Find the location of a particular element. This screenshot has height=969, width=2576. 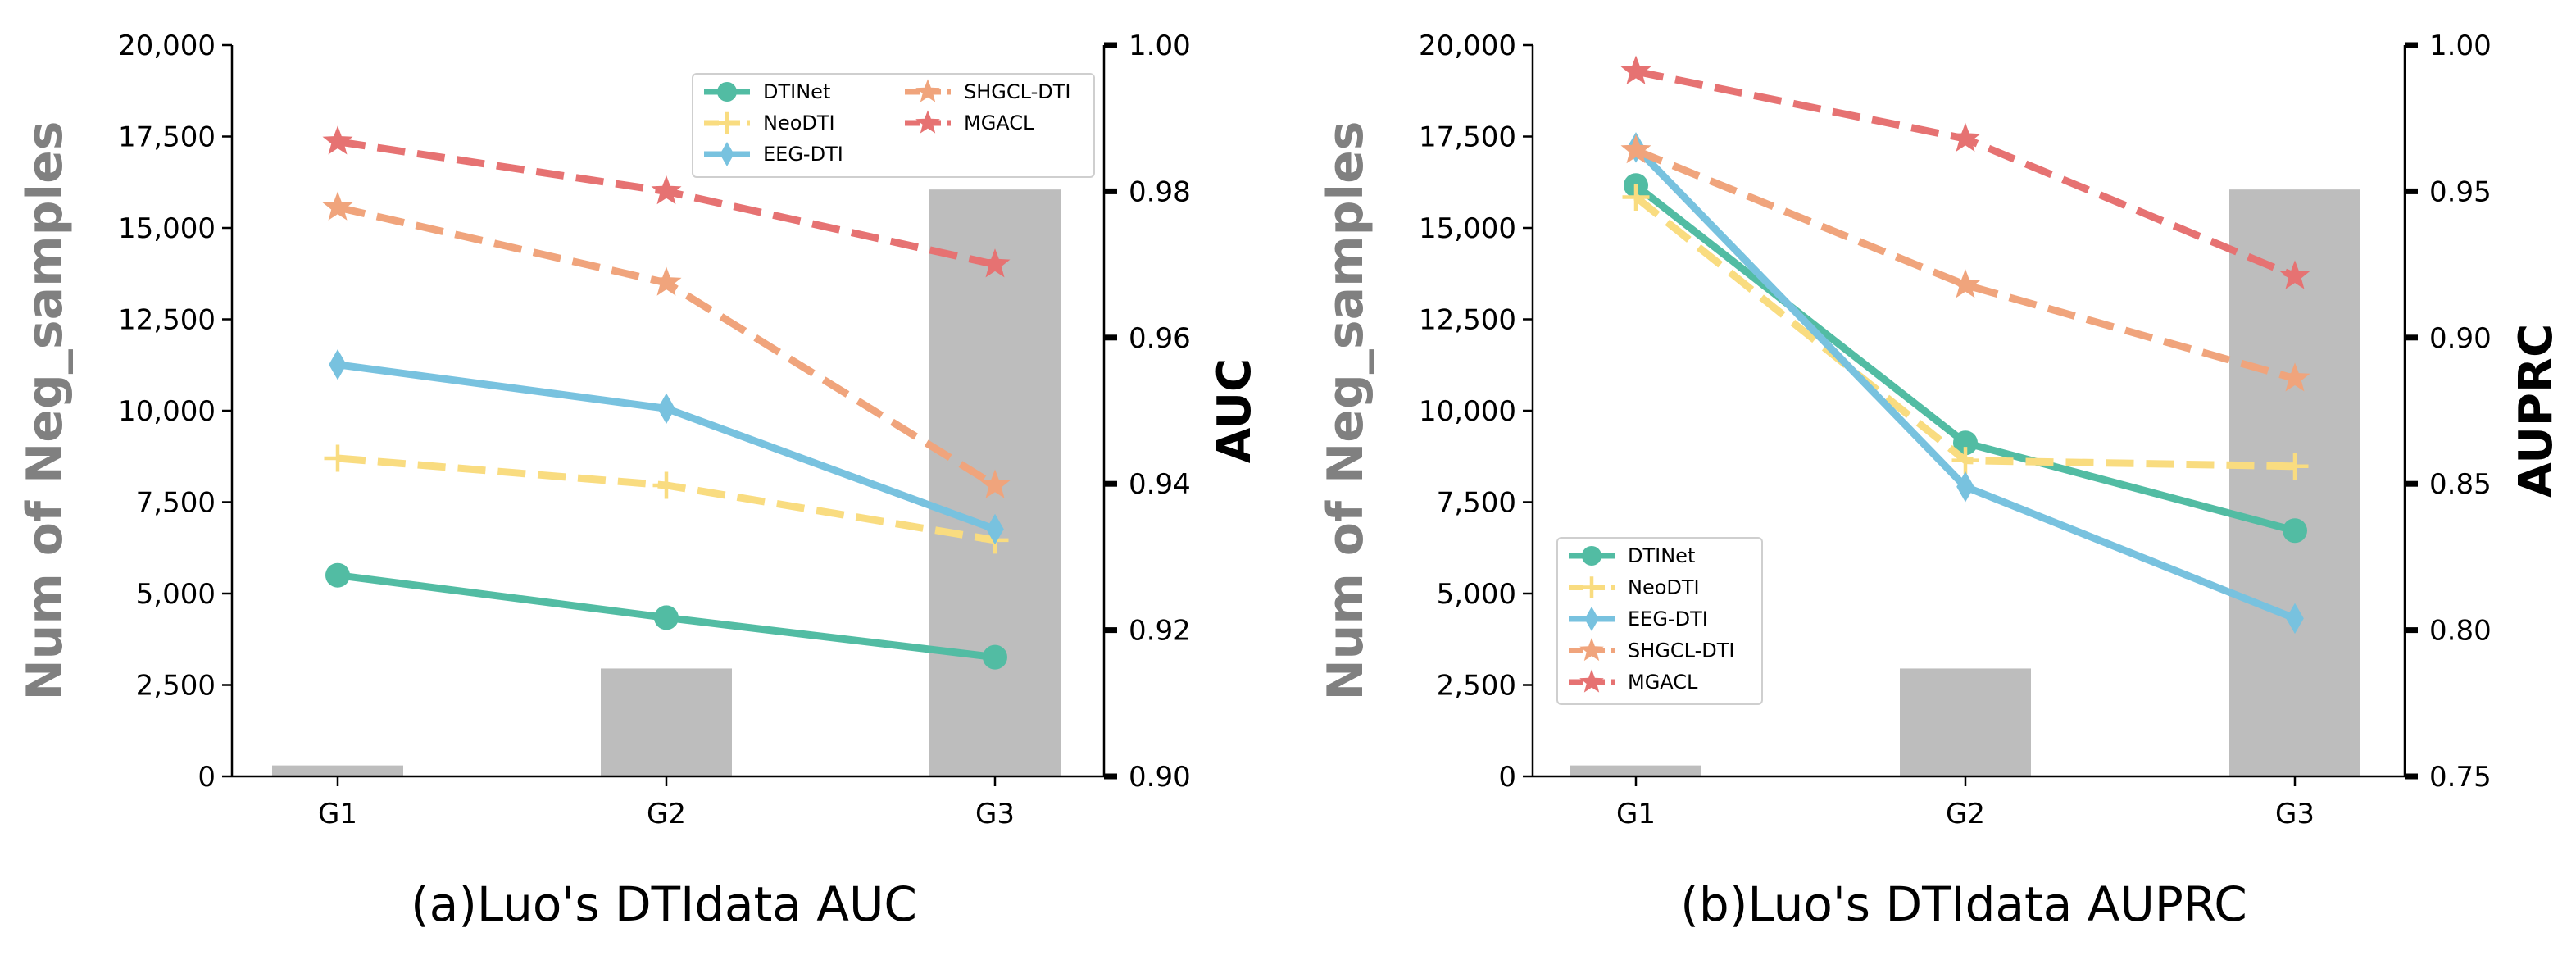

chart-caption: (a)Luo's DTIdata AUC is located at coordinates (664, 904).